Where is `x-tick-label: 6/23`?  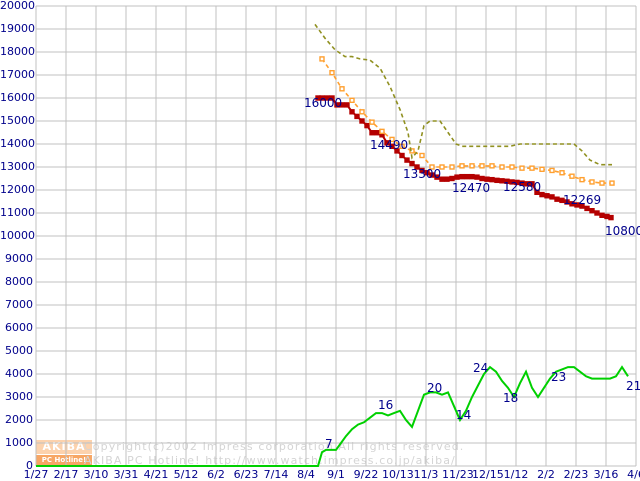
x-tick-label: 6/23 is located at coordinates (246, 474).